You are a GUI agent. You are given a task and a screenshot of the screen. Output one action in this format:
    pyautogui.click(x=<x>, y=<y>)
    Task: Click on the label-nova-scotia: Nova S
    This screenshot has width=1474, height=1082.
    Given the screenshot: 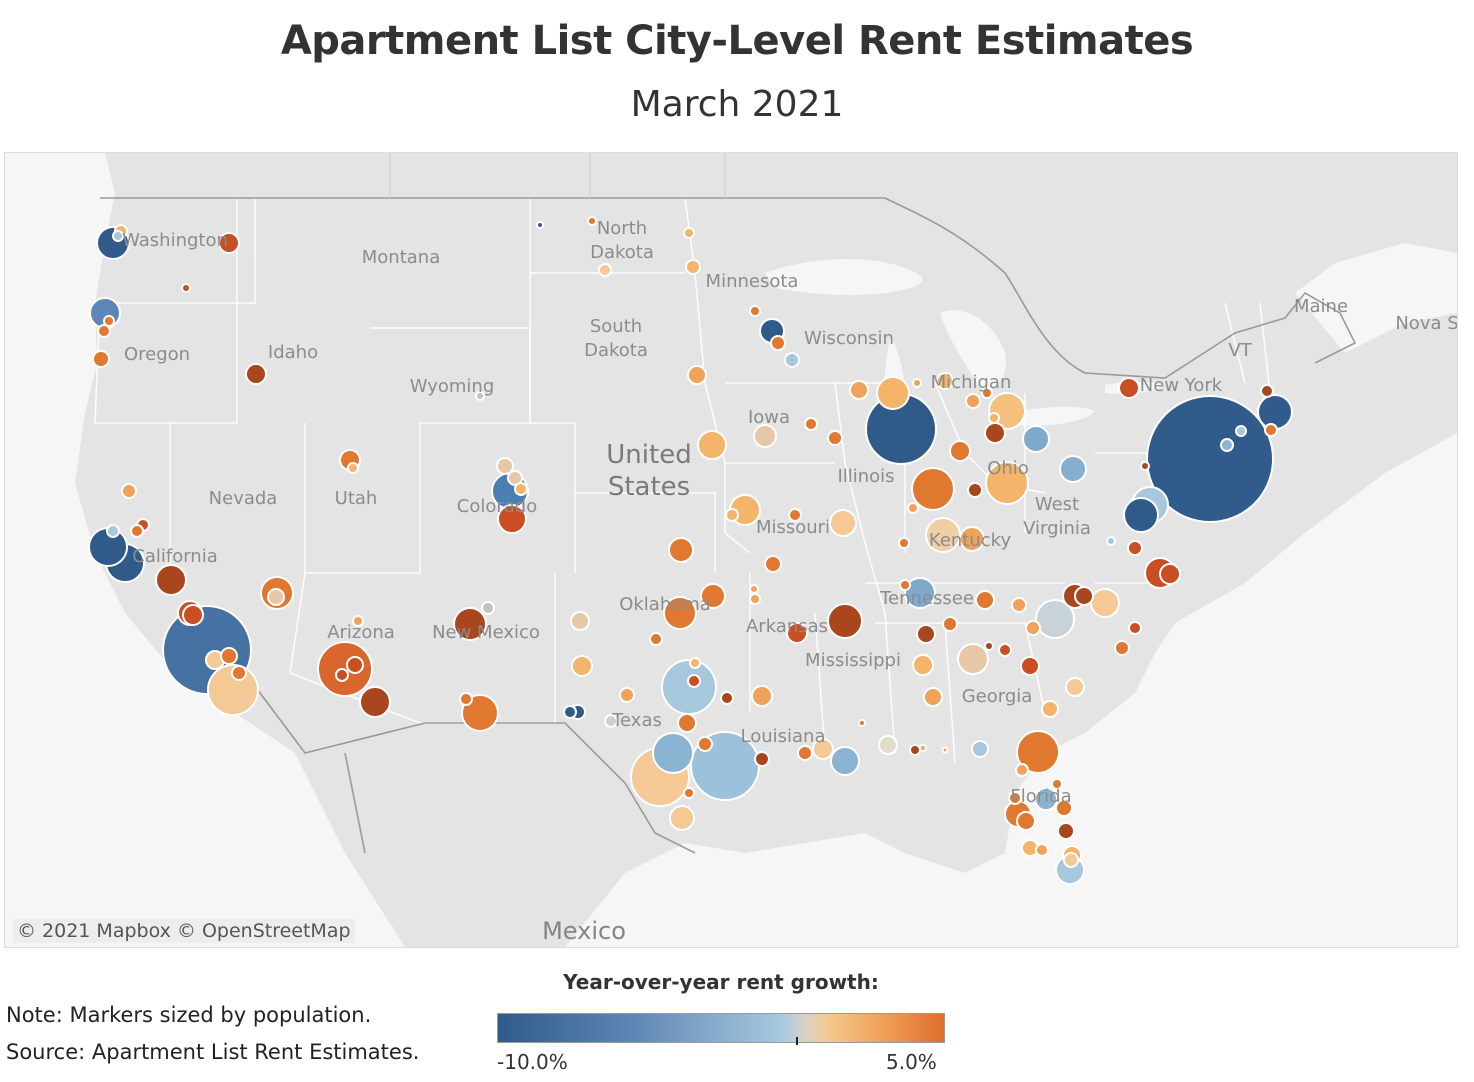 What is the action you would take?
    pyautogui.click(x=1426, y=323)
    